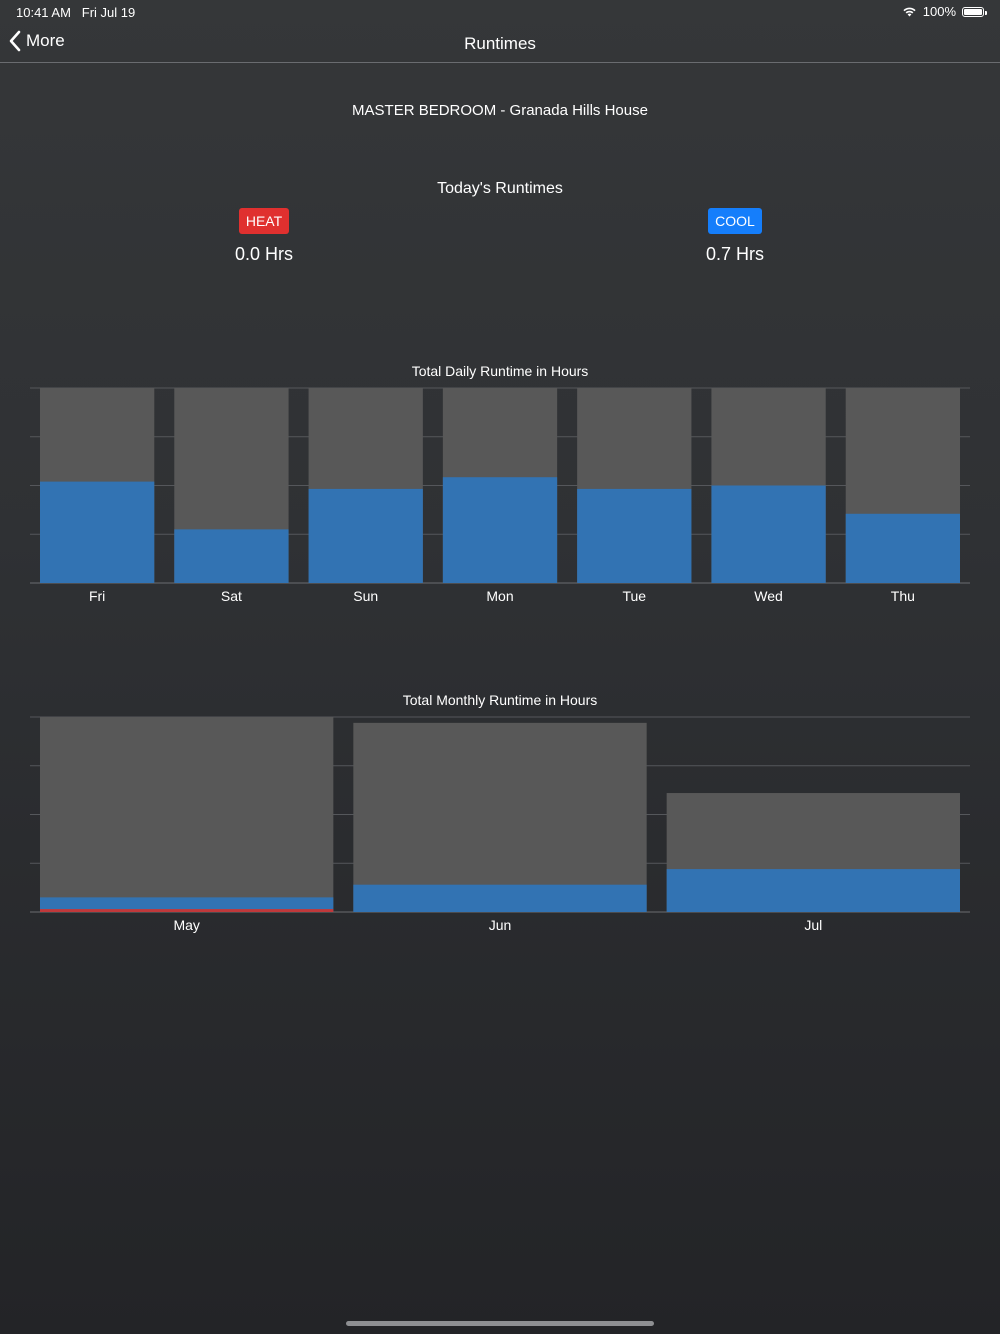 The width and height of the screenshot is (1000, 1334). What do you see at coordinates (974, 11) in the screenshot?
I see `battery-icon` at bounding box center [974, 11].